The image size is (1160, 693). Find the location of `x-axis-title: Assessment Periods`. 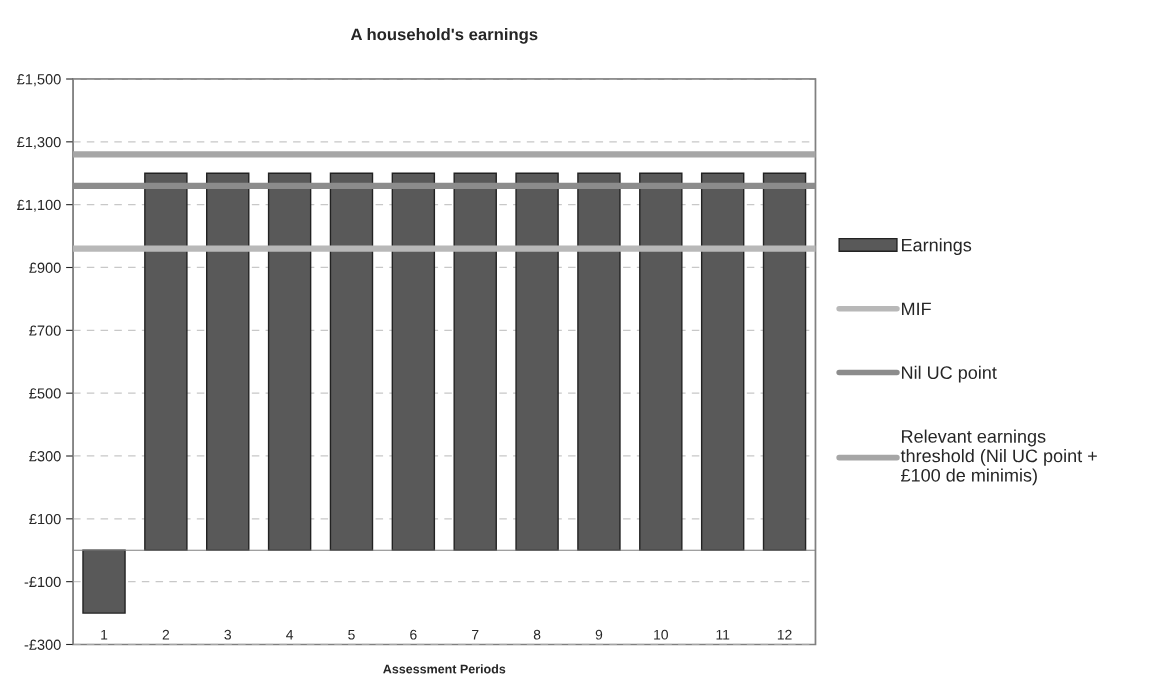

x-axis-title: Assessment Periods is located at coordinates (444, 669).